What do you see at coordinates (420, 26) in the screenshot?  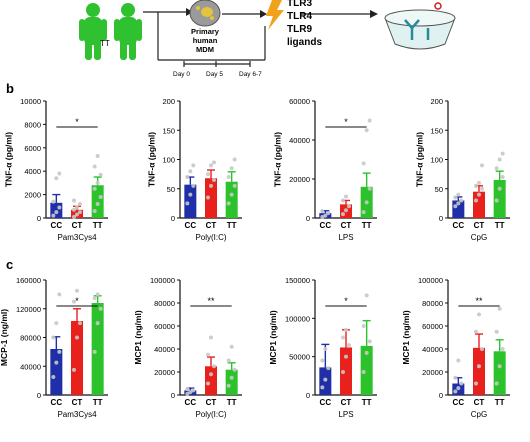 I see `elisa-well-icon` at bounding box center [420, 26].